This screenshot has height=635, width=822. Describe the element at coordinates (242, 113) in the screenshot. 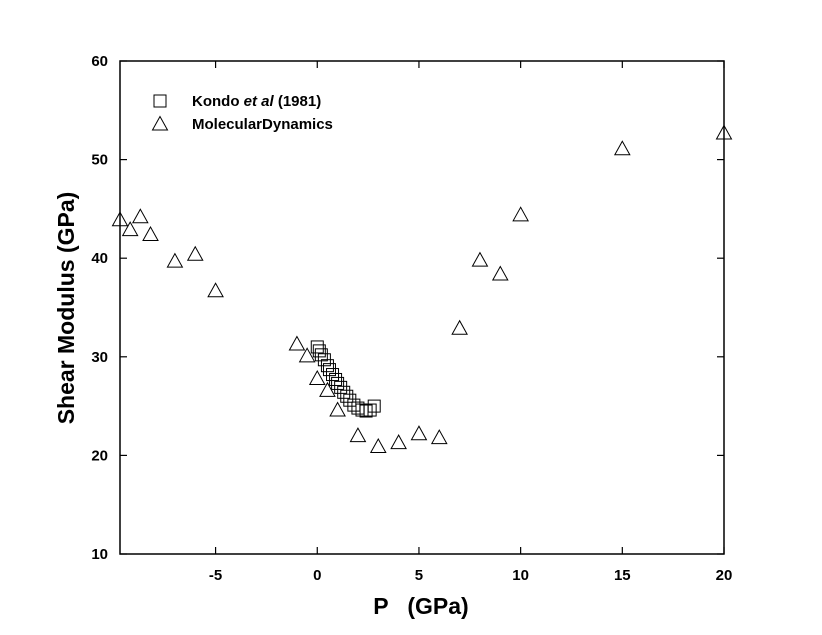

I see `legend: Kondo et al (1981) MolecularDynamics` at that location.